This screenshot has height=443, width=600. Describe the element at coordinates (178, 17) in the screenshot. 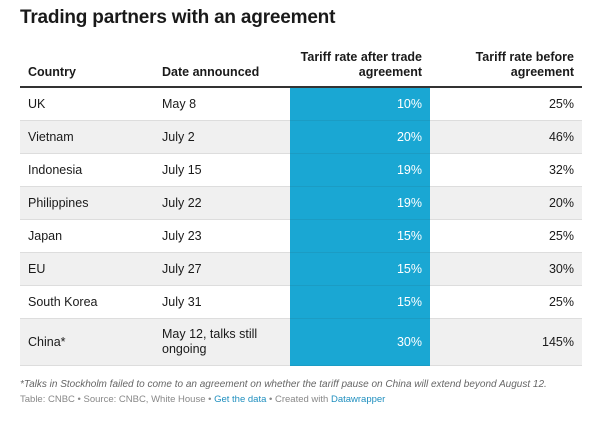

I see `page-title: Trading partners with an agreement` at that location.